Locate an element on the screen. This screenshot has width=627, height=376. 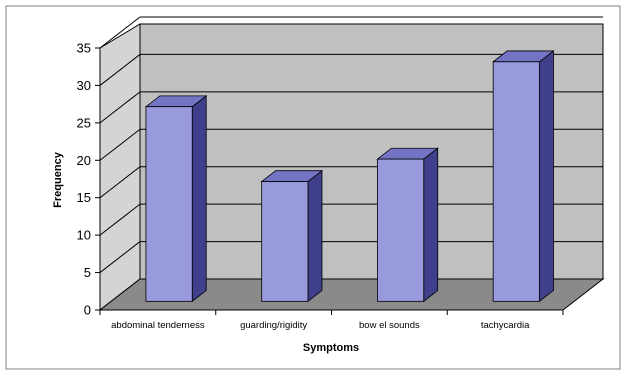
y-tick-label: 35 is located at coordinates (84, 48).